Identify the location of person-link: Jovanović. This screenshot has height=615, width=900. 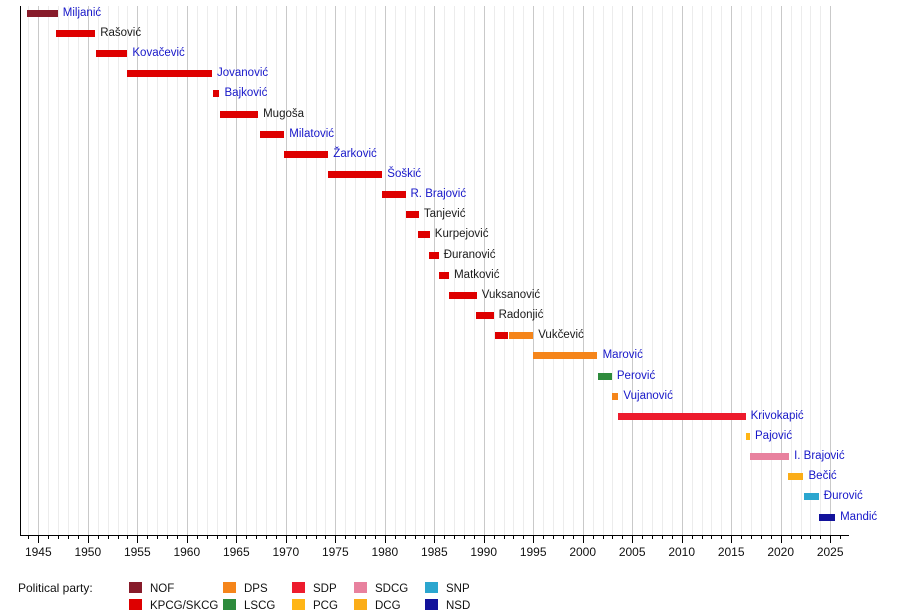
(243, 73).